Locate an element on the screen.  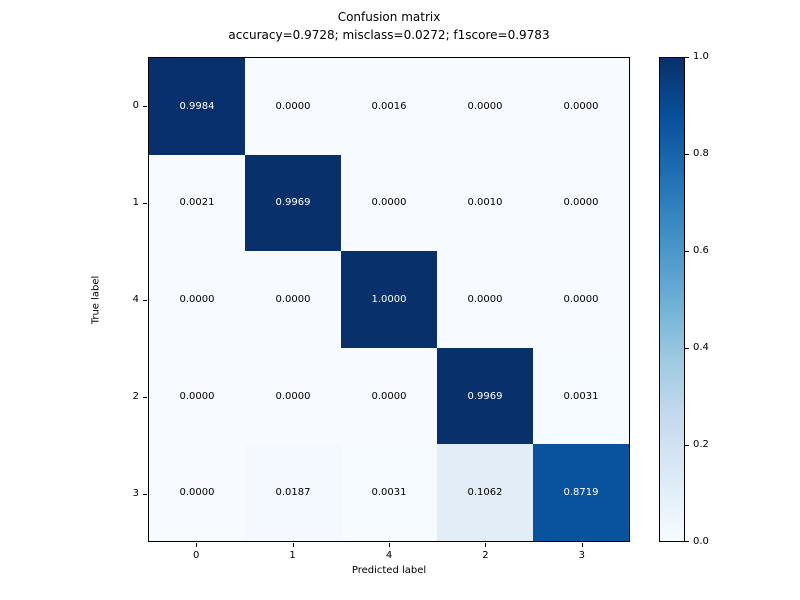
colorbar-tick-label-4: 0.8 is located at coordinates (701, 153).